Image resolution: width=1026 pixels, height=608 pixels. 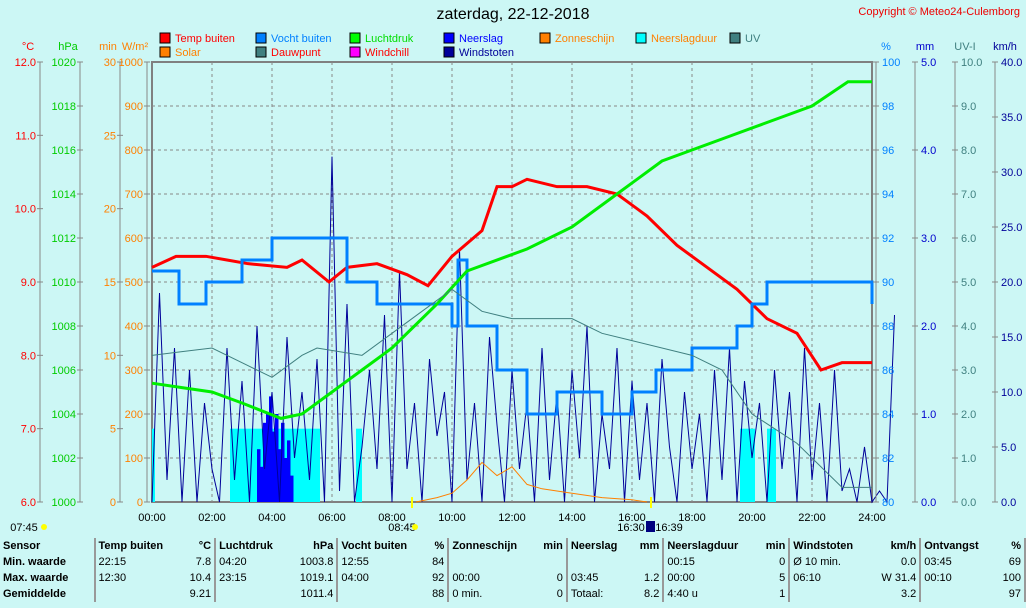 I want to click on x-tick-label: 12:00, so click(x=512, y=518).